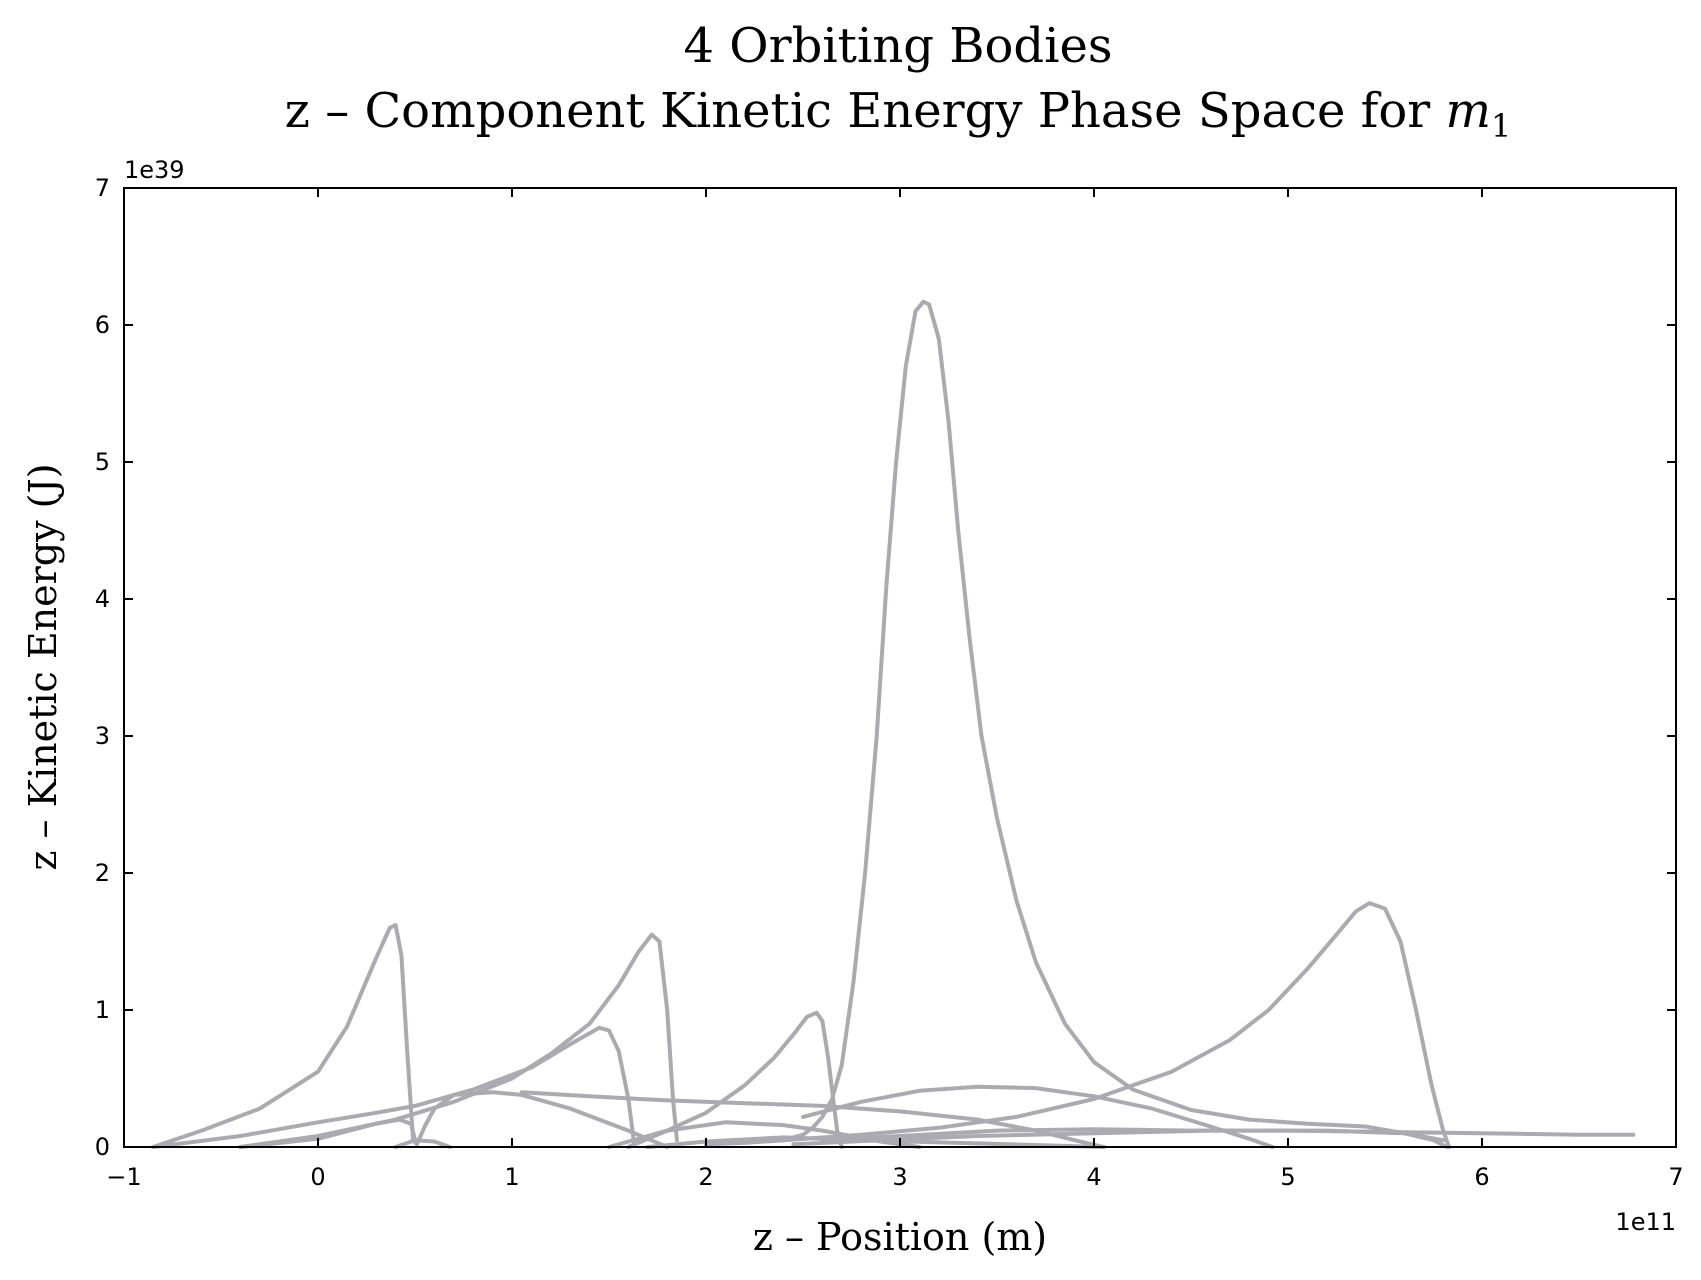 Image resolution: width=1701 pixels, height=1280 pixels. Describe the element at coordinates (1481, 1177) in the screenshot. I see `x-tick-label: 6` at that location.